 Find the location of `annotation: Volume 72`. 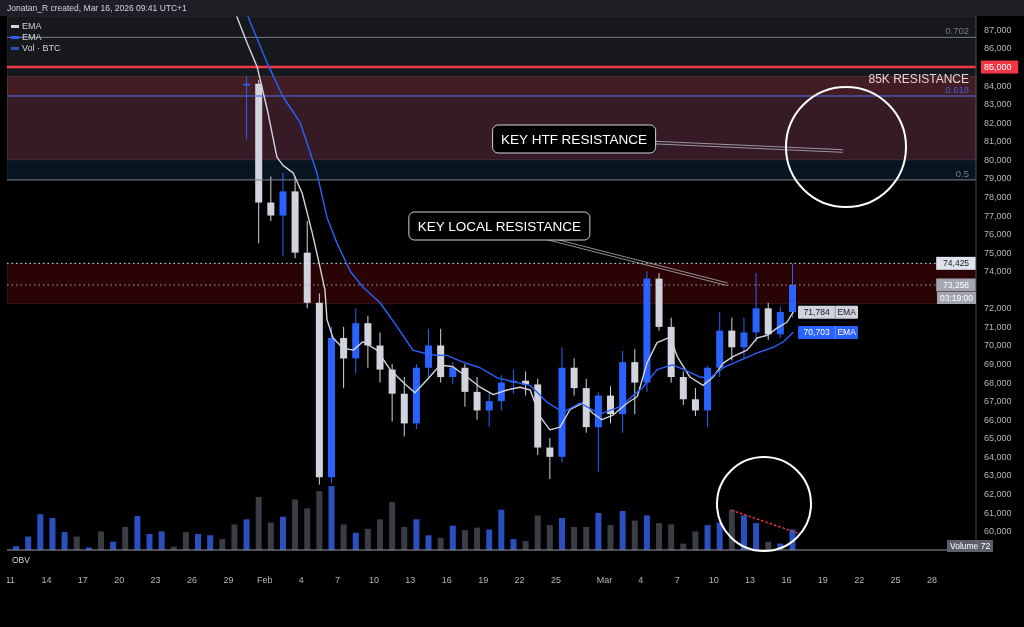

annotation: Volume 72 is located at coordinates (970, 546).